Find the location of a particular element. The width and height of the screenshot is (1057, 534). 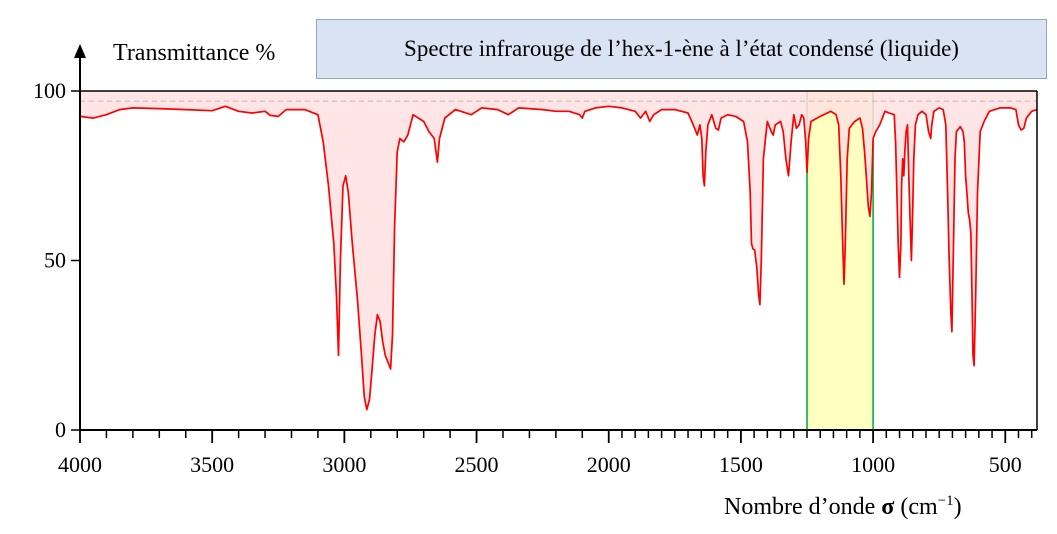

x-tick-label: 3500 is located at coordinates (212, 464).